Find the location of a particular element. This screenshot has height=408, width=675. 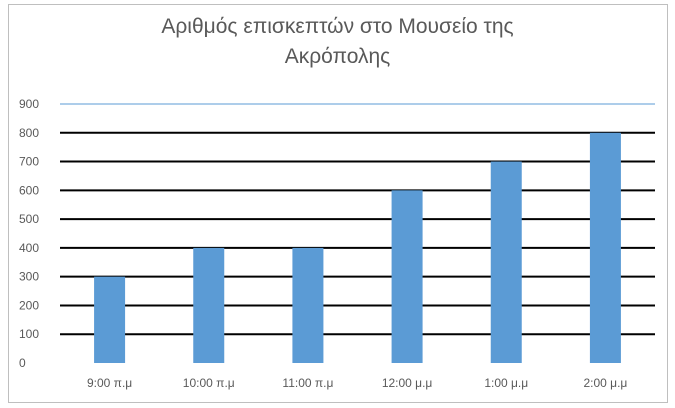

x-tick-label: 12:00 μ.μ is located at coordinates (407, 383).